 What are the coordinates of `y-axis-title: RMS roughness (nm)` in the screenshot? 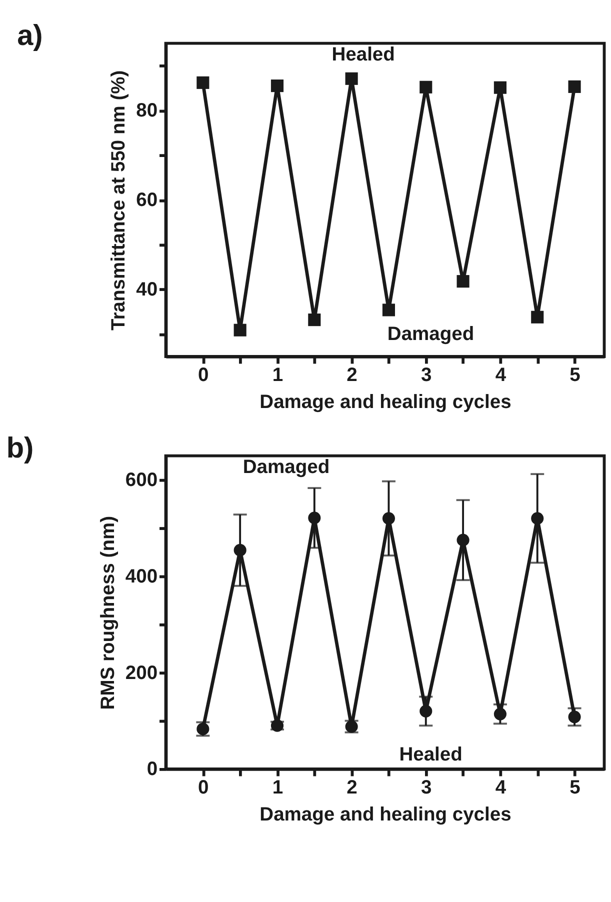 It's located at (108, 613).